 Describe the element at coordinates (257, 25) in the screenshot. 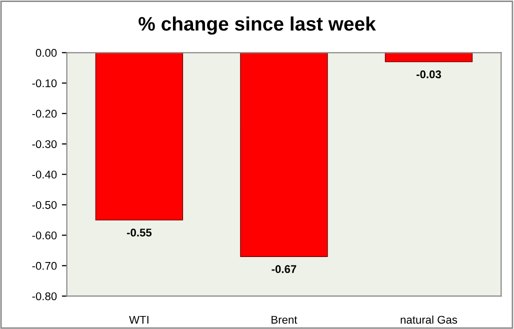

I see `chart-title: % change since last week` at that location.